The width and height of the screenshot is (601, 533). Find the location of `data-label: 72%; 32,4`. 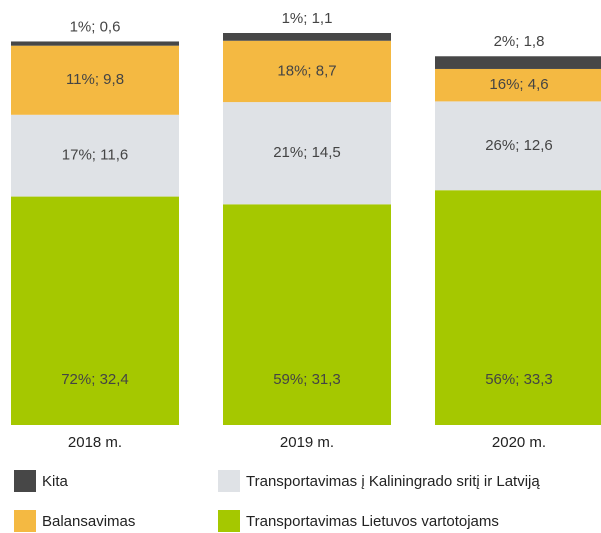

data-label: 72%; 32,4 is located at coordinates (95, 379).